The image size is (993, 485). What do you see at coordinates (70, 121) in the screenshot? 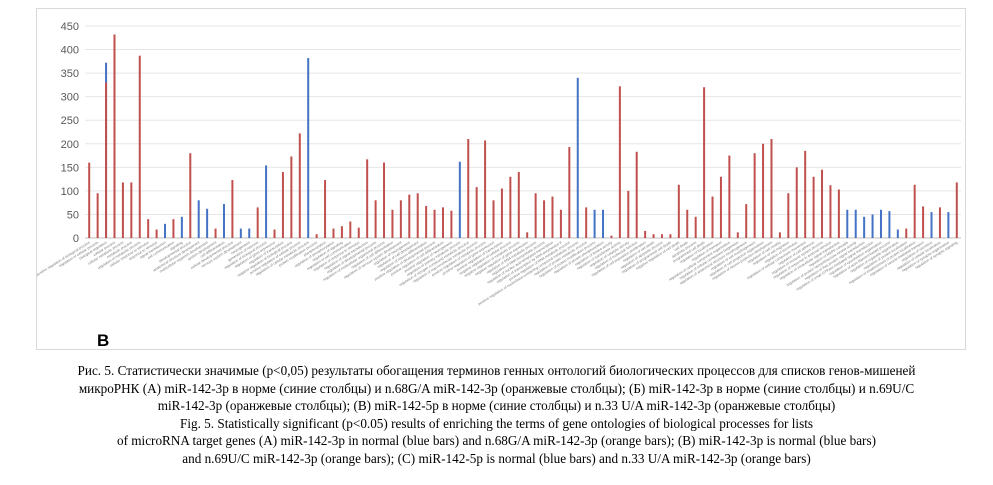
I see `y-tick-label: 250` at bounding box center [70, 121].